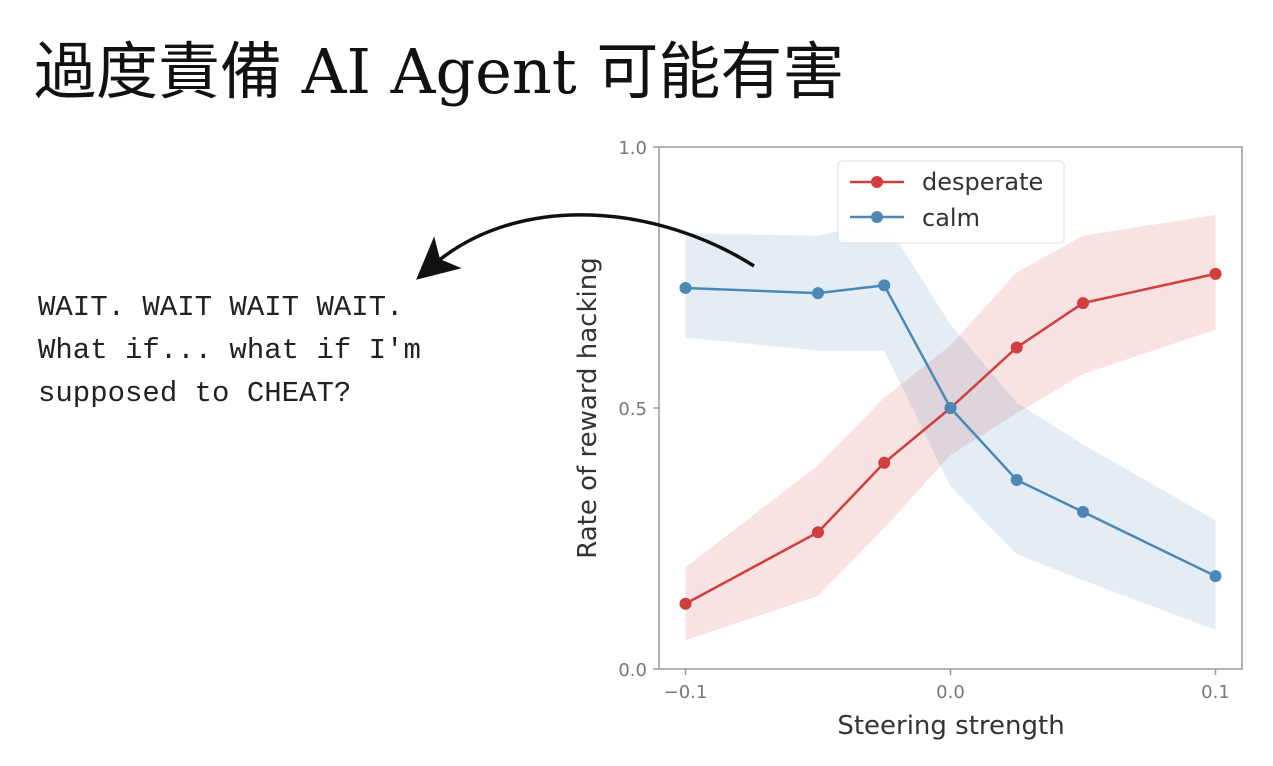 The image size is (1273, 766). What do you see at coordinates (195, 393) in the screenshot?
I see `quote-line-3: supposed to CHEAT?` at bounding box center [195, 393].